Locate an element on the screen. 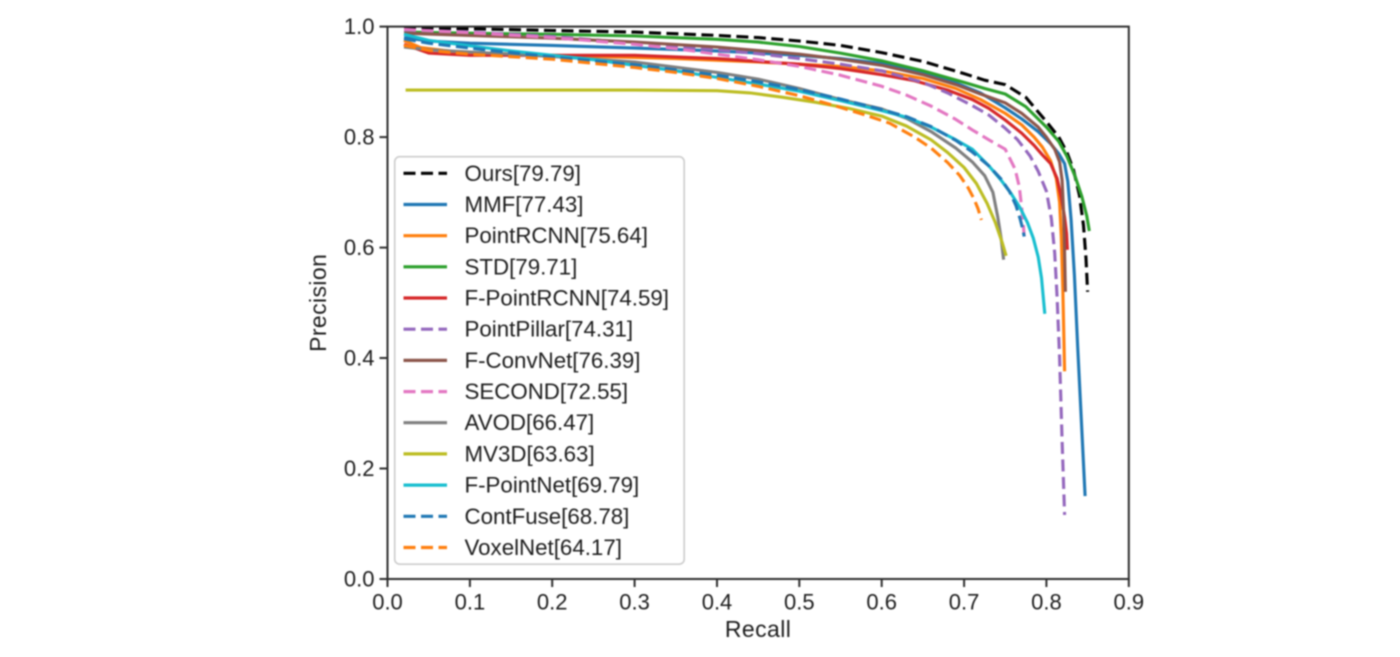 This screenshot has height=657, width=1400. svg-text: PointPillar[74.31] is located at coordinates (549, 329).